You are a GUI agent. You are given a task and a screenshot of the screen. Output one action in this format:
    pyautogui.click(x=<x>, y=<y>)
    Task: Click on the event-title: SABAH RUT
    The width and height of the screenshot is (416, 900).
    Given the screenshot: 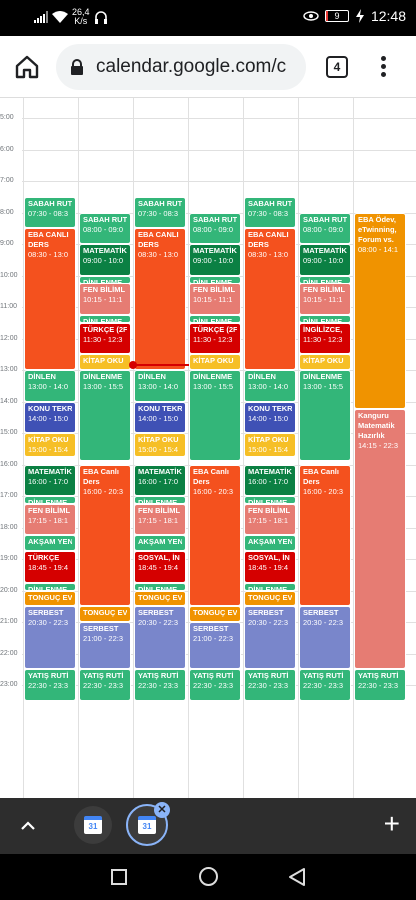 What is the action you would take?
    pyautogui.click(x=50, y=203)
    